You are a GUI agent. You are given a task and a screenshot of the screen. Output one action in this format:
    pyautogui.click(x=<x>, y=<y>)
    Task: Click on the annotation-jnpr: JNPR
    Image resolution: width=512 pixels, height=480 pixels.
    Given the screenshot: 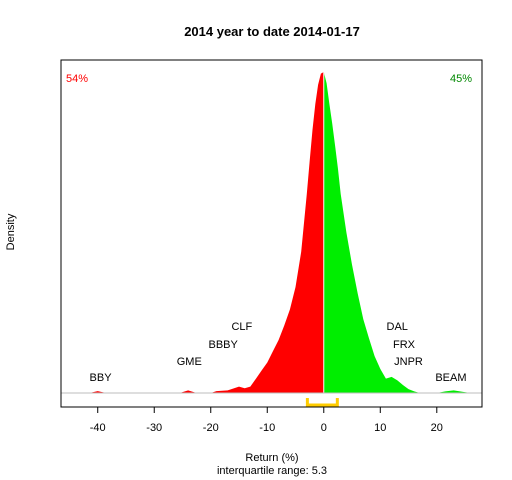 What is the action you would take?
    pyautogui.click(x=408, y=362)
    